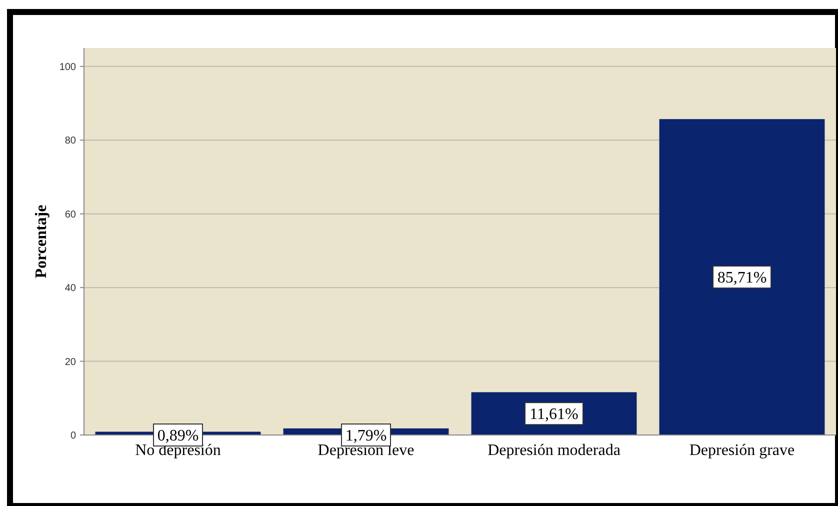 Image resolution: width=838 pixels, height=506 pixels. What do you see at coordinates (554, 450) in the screenshot?
I see `x-tick-label: Depresión moderada` at bounding box center [554, 450].